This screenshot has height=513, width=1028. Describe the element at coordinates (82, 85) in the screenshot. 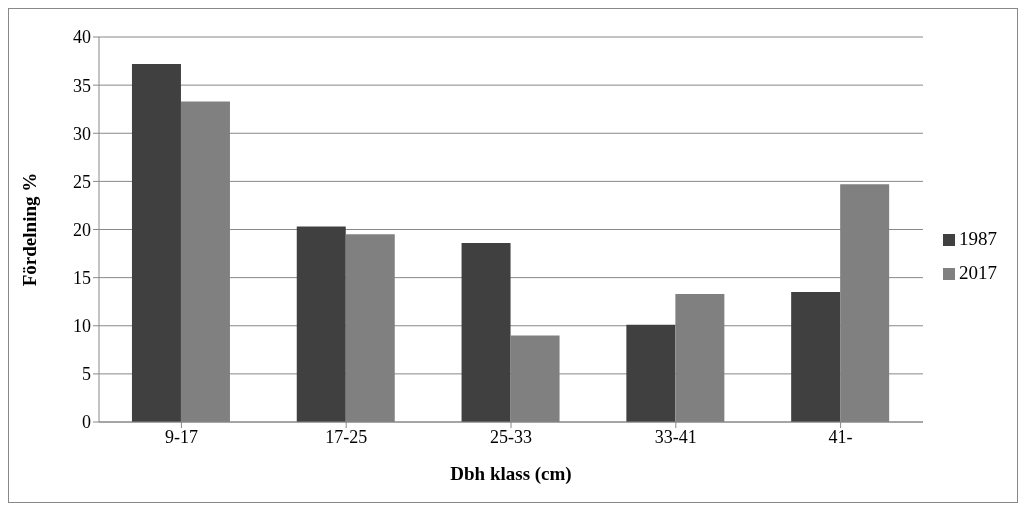

I see `y-tick-label: 35` at that location.